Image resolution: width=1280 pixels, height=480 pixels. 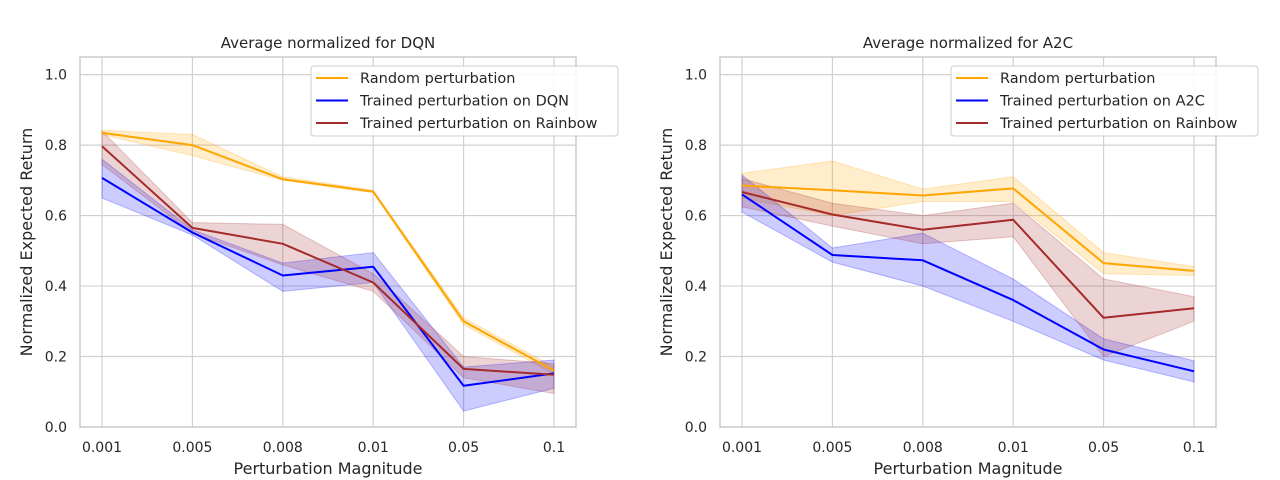 I want to click on legend-entry-2: Trained perturbation on A2C, so click(x=1102, y=102).